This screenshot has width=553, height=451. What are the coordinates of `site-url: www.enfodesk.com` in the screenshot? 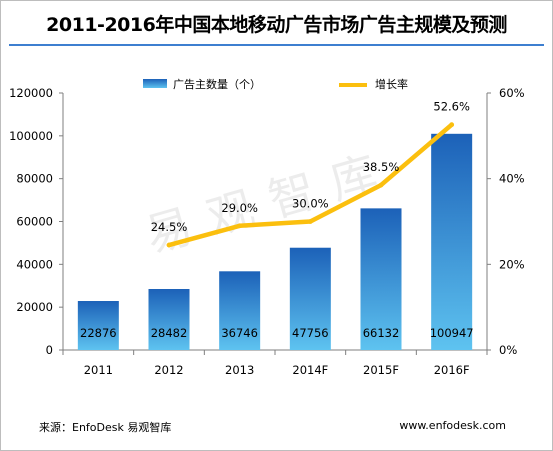 It's located at (452, 425).